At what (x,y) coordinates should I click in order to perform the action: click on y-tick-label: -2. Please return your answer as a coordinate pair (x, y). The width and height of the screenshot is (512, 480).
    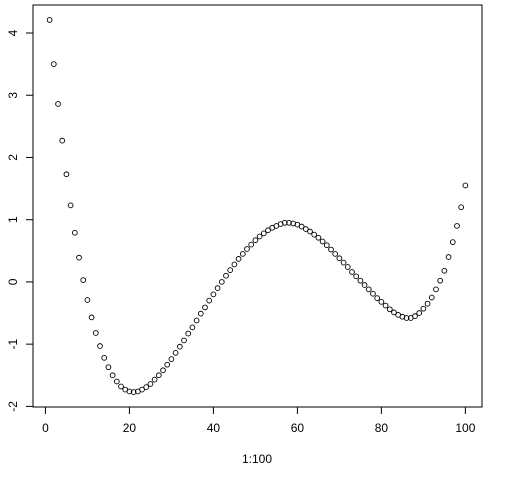
    Looking at the image, I should click on (13, 406).